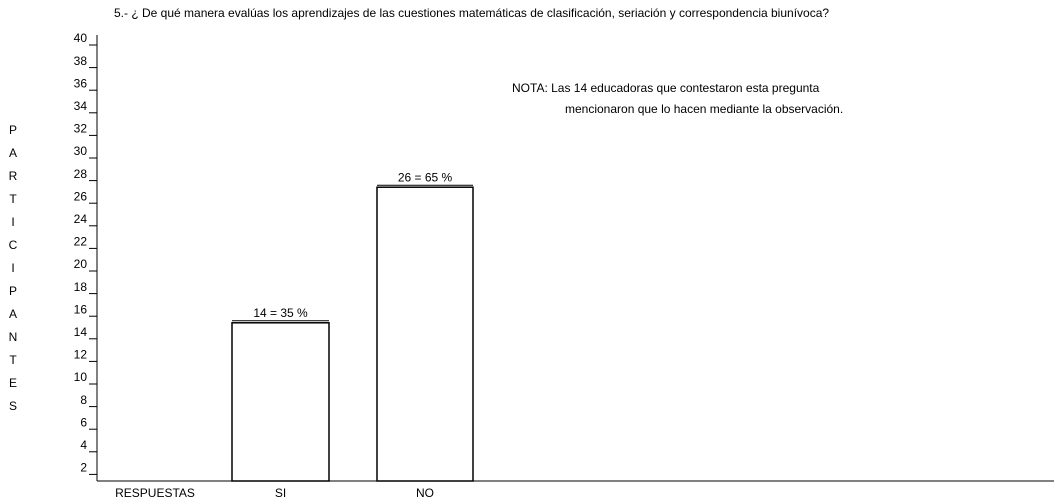  What do you see at coordinates (81, 355) in the screenshot?
I see `y-tick-label: 12` at bounding box center [81, 355].